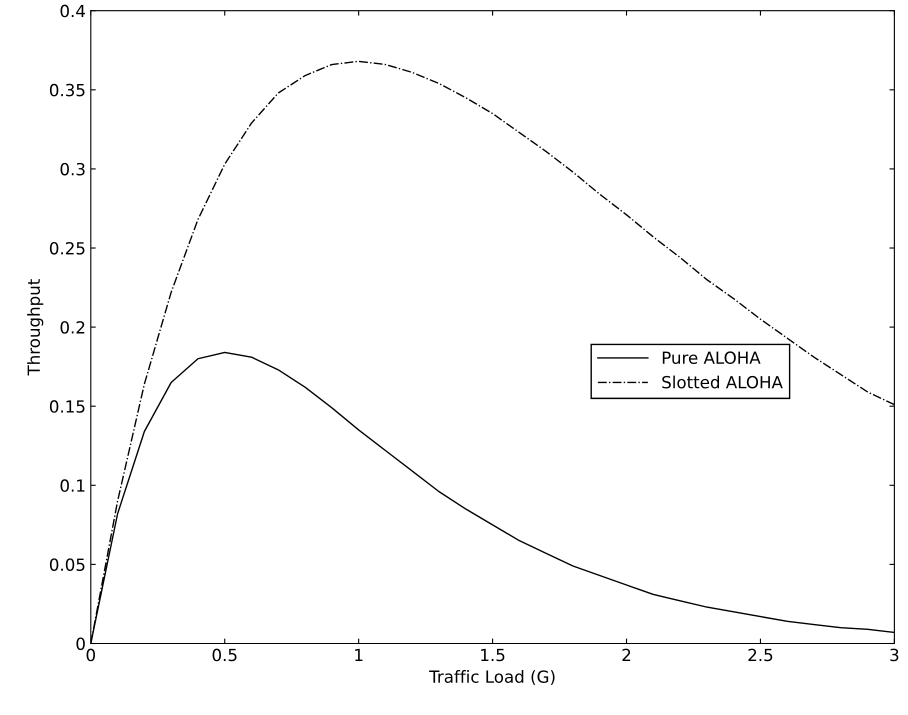 Image resolution: width=908 pixels, height=715 pixels. Describe the element at coordinates (626, 655) in the screenshot. I see `x-tick-label: 2` at that location.